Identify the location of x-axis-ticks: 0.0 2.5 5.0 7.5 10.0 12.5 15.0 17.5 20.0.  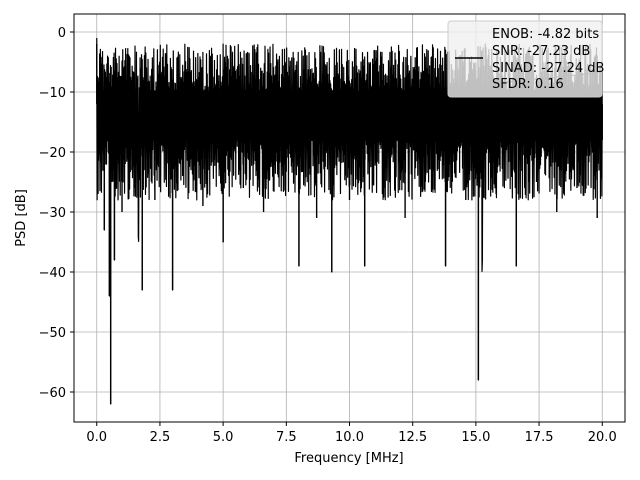
(351, 433).